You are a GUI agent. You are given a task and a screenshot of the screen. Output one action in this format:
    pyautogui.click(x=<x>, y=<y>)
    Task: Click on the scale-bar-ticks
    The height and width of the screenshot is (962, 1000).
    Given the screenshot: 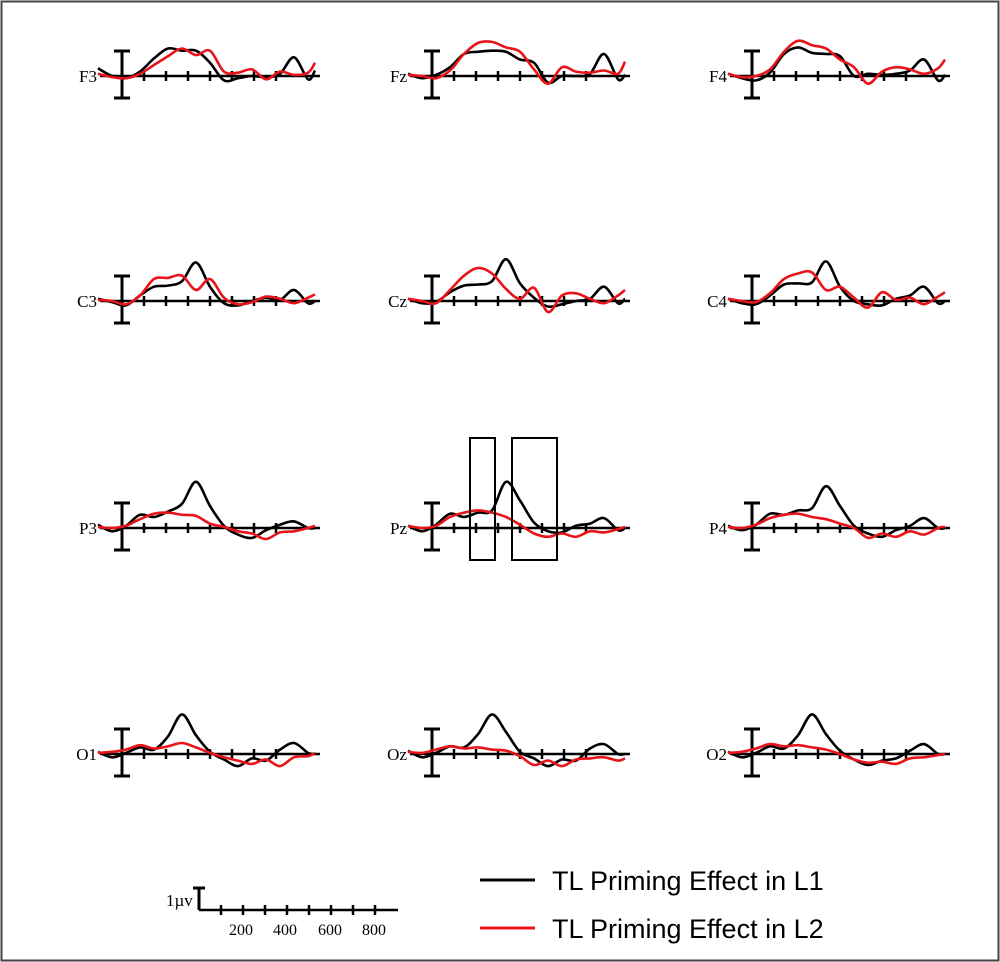 What is the action you would take?
    pyautogui.click(x=298, y=910)
    